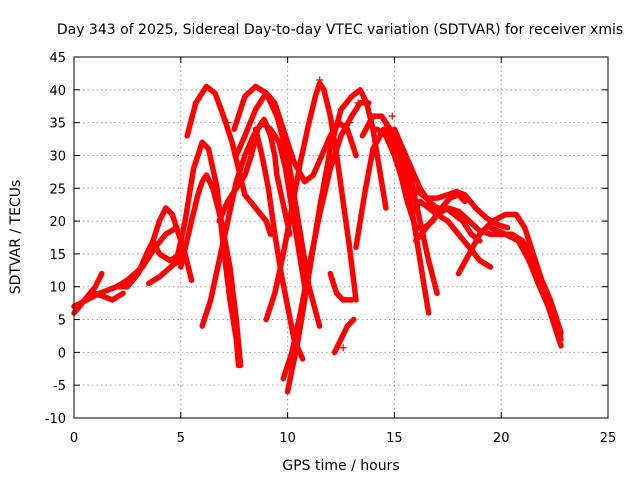 The image size is (640, 480). Describe the element at coordinates (57, 189) in the screenshot. I see `y-tick-label: 25` at that location.